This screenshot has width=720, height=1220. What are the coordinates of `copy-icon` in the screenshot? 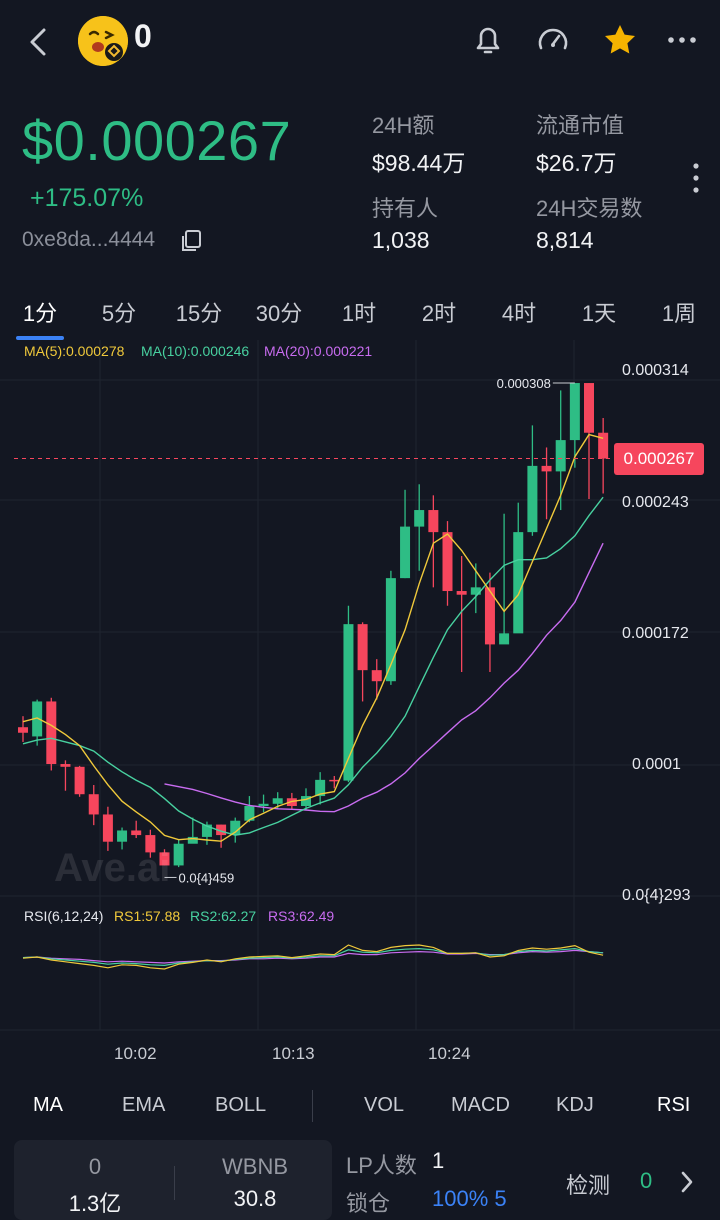 It's located at (191, 241).